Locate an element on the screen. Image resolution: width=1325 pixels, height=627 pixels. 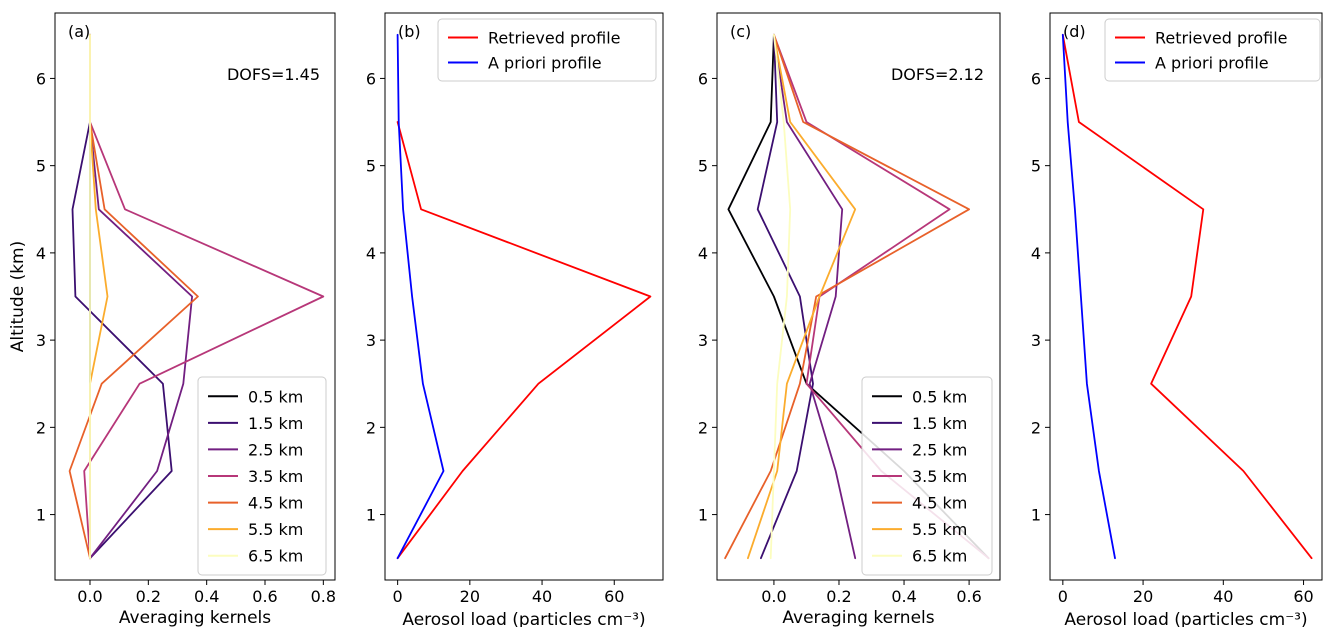
series-line-6.5-km is located at coordinates (780, 296).